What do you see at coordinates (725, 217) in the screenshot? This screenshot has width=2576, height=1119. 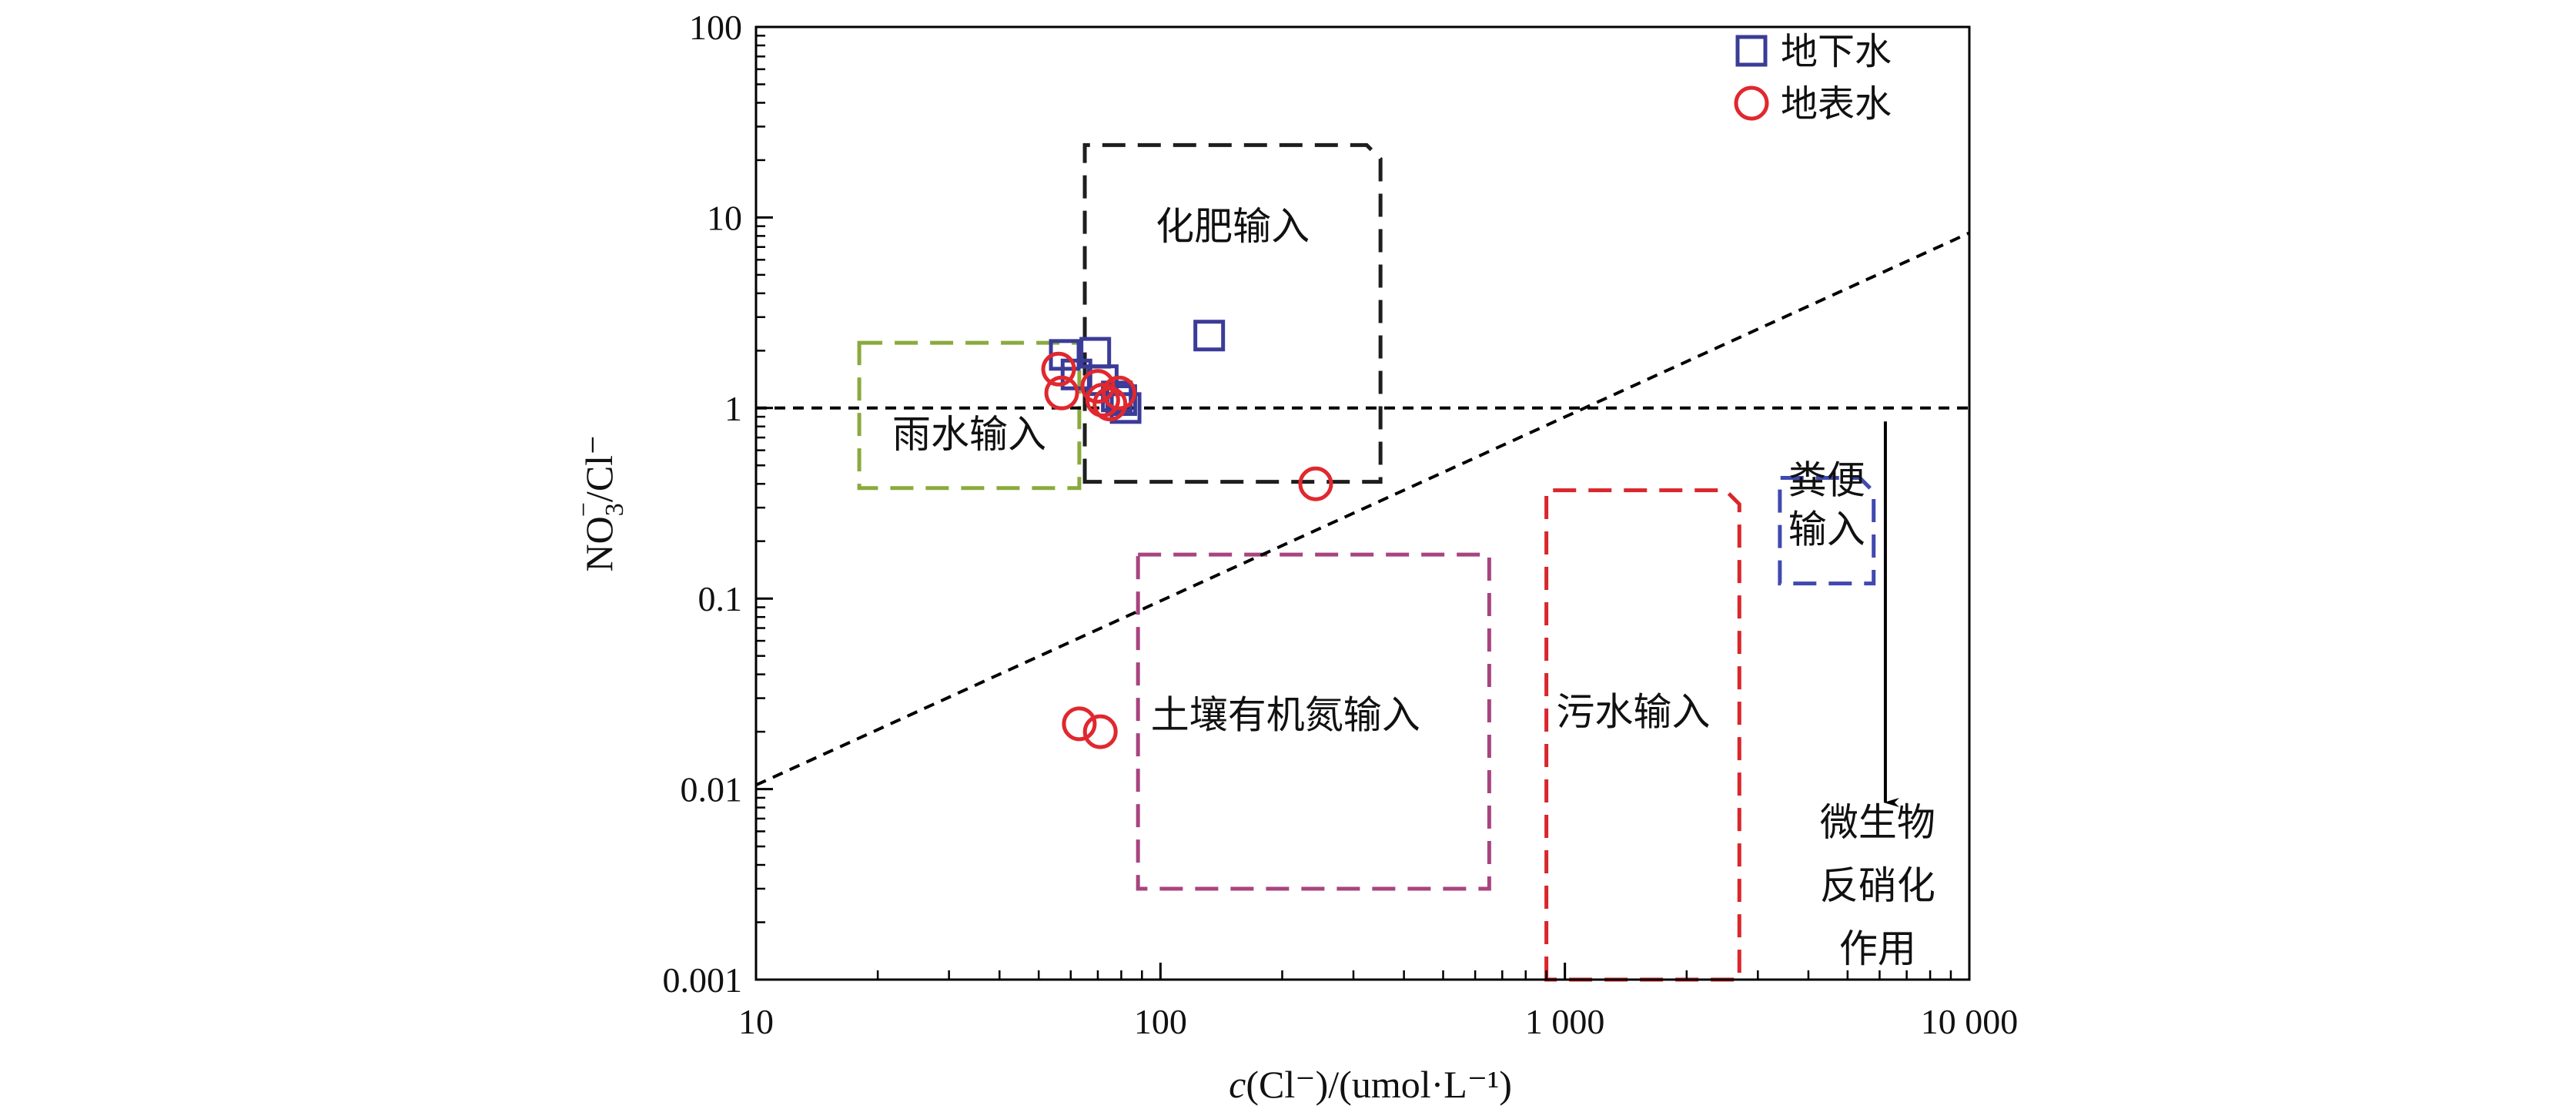 I see `y-tick-label: 10` at bounding box center [725, 217].